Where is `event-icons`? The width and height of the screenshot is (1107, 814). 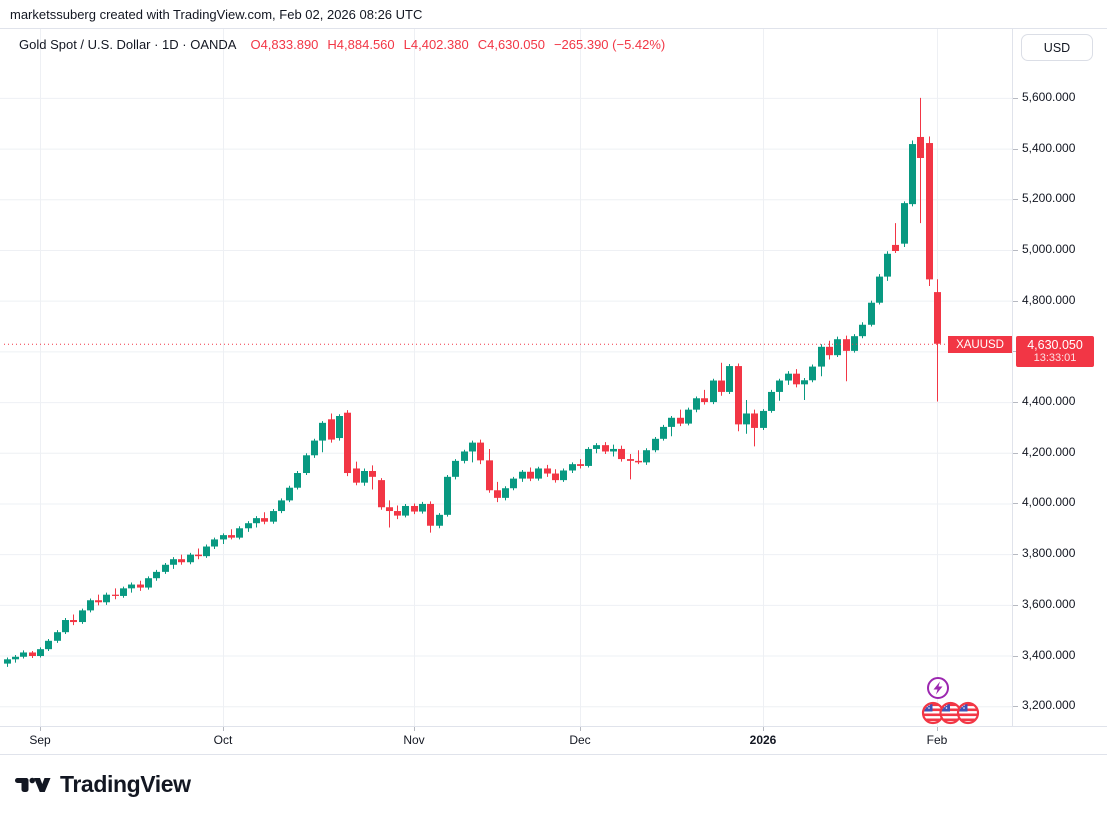
event-icons is located at coordinates (950, 701).